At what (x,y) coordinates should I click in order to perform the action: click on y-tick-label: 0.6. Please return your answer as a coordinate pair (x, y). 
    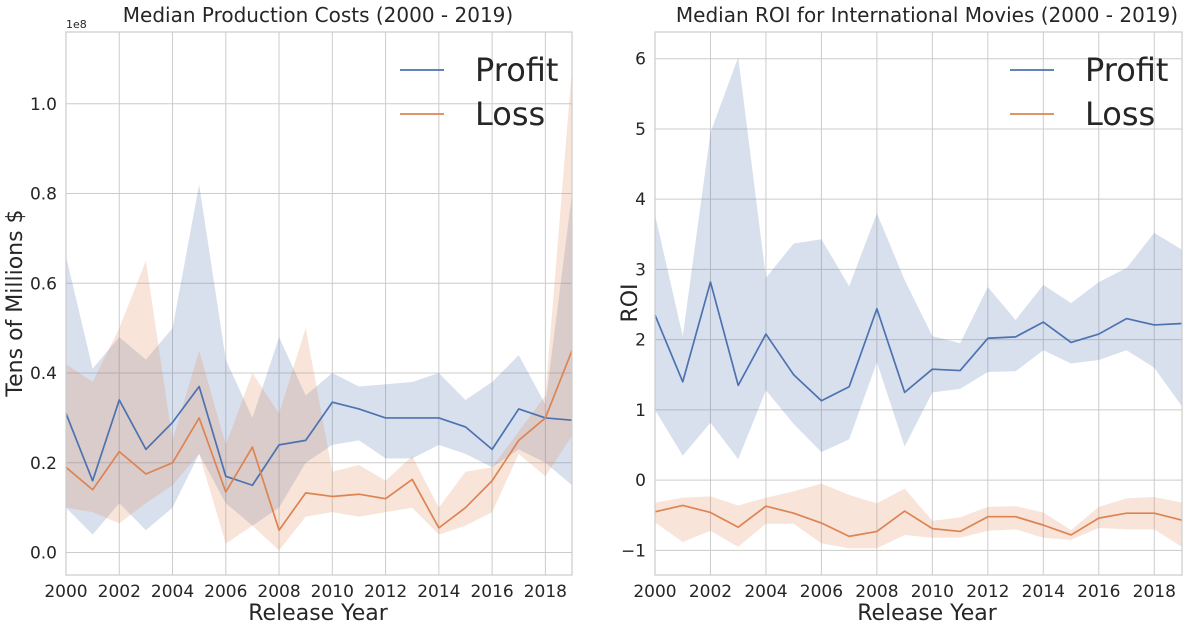
    Looking at the image, I should click on (43, 284).